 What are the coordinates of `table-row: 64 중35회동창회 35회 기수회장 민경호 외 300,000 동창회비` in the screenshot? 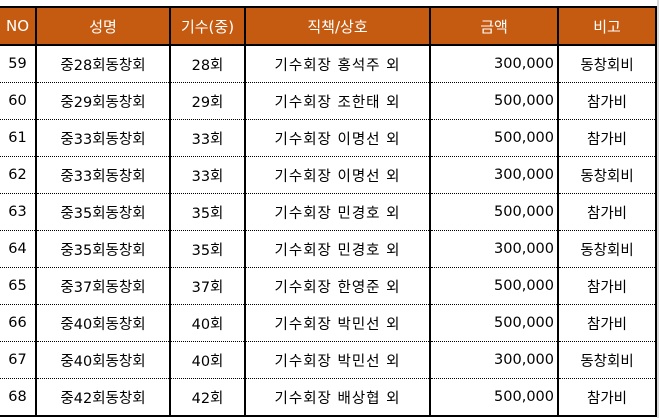 It's located at (328, 249).